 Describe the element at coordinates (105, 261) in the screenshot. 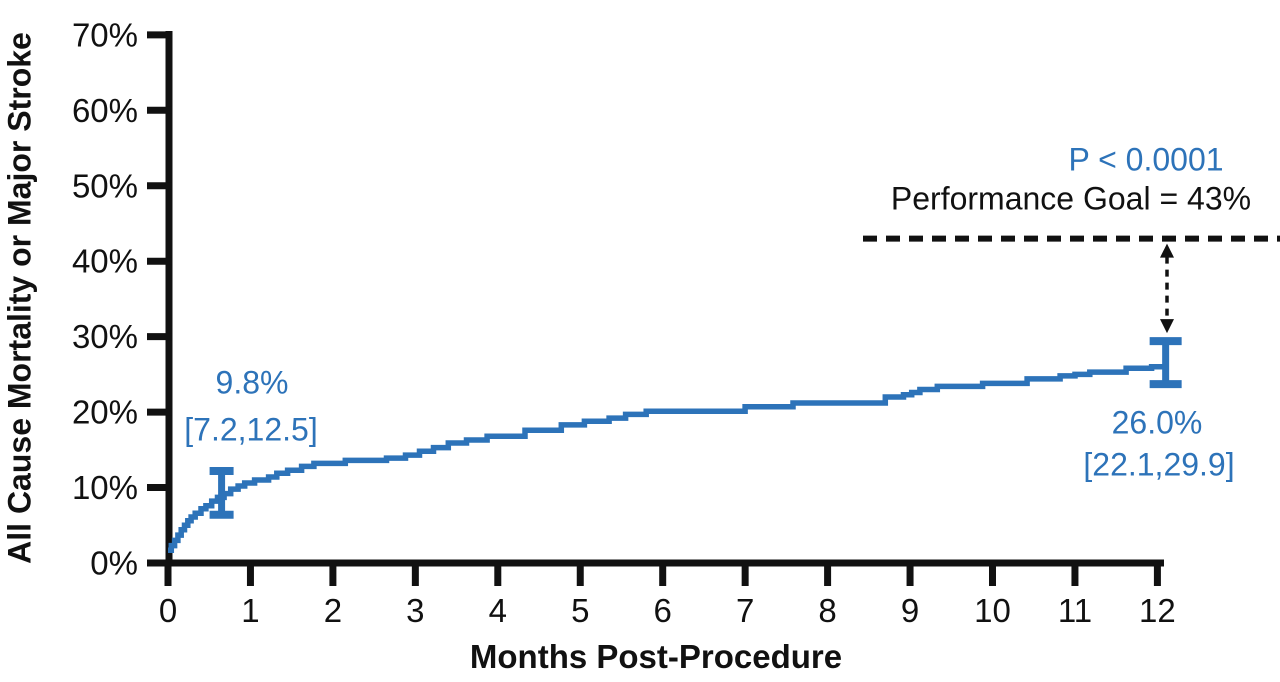

I see `y-tick-label: 40%` at that location.